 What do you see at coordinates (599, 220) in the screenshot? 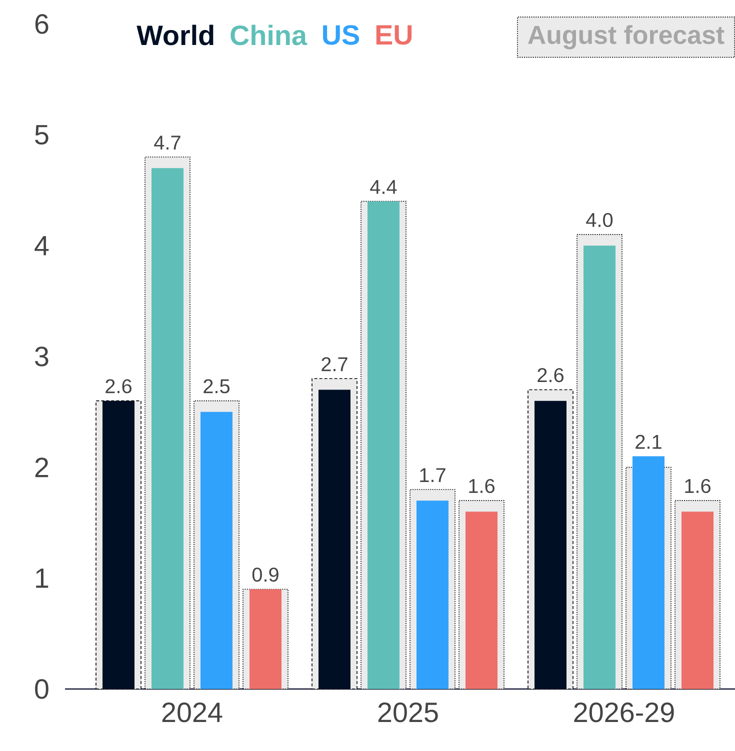
I see `data-label: 4.0` at bounding box center [599, 220].